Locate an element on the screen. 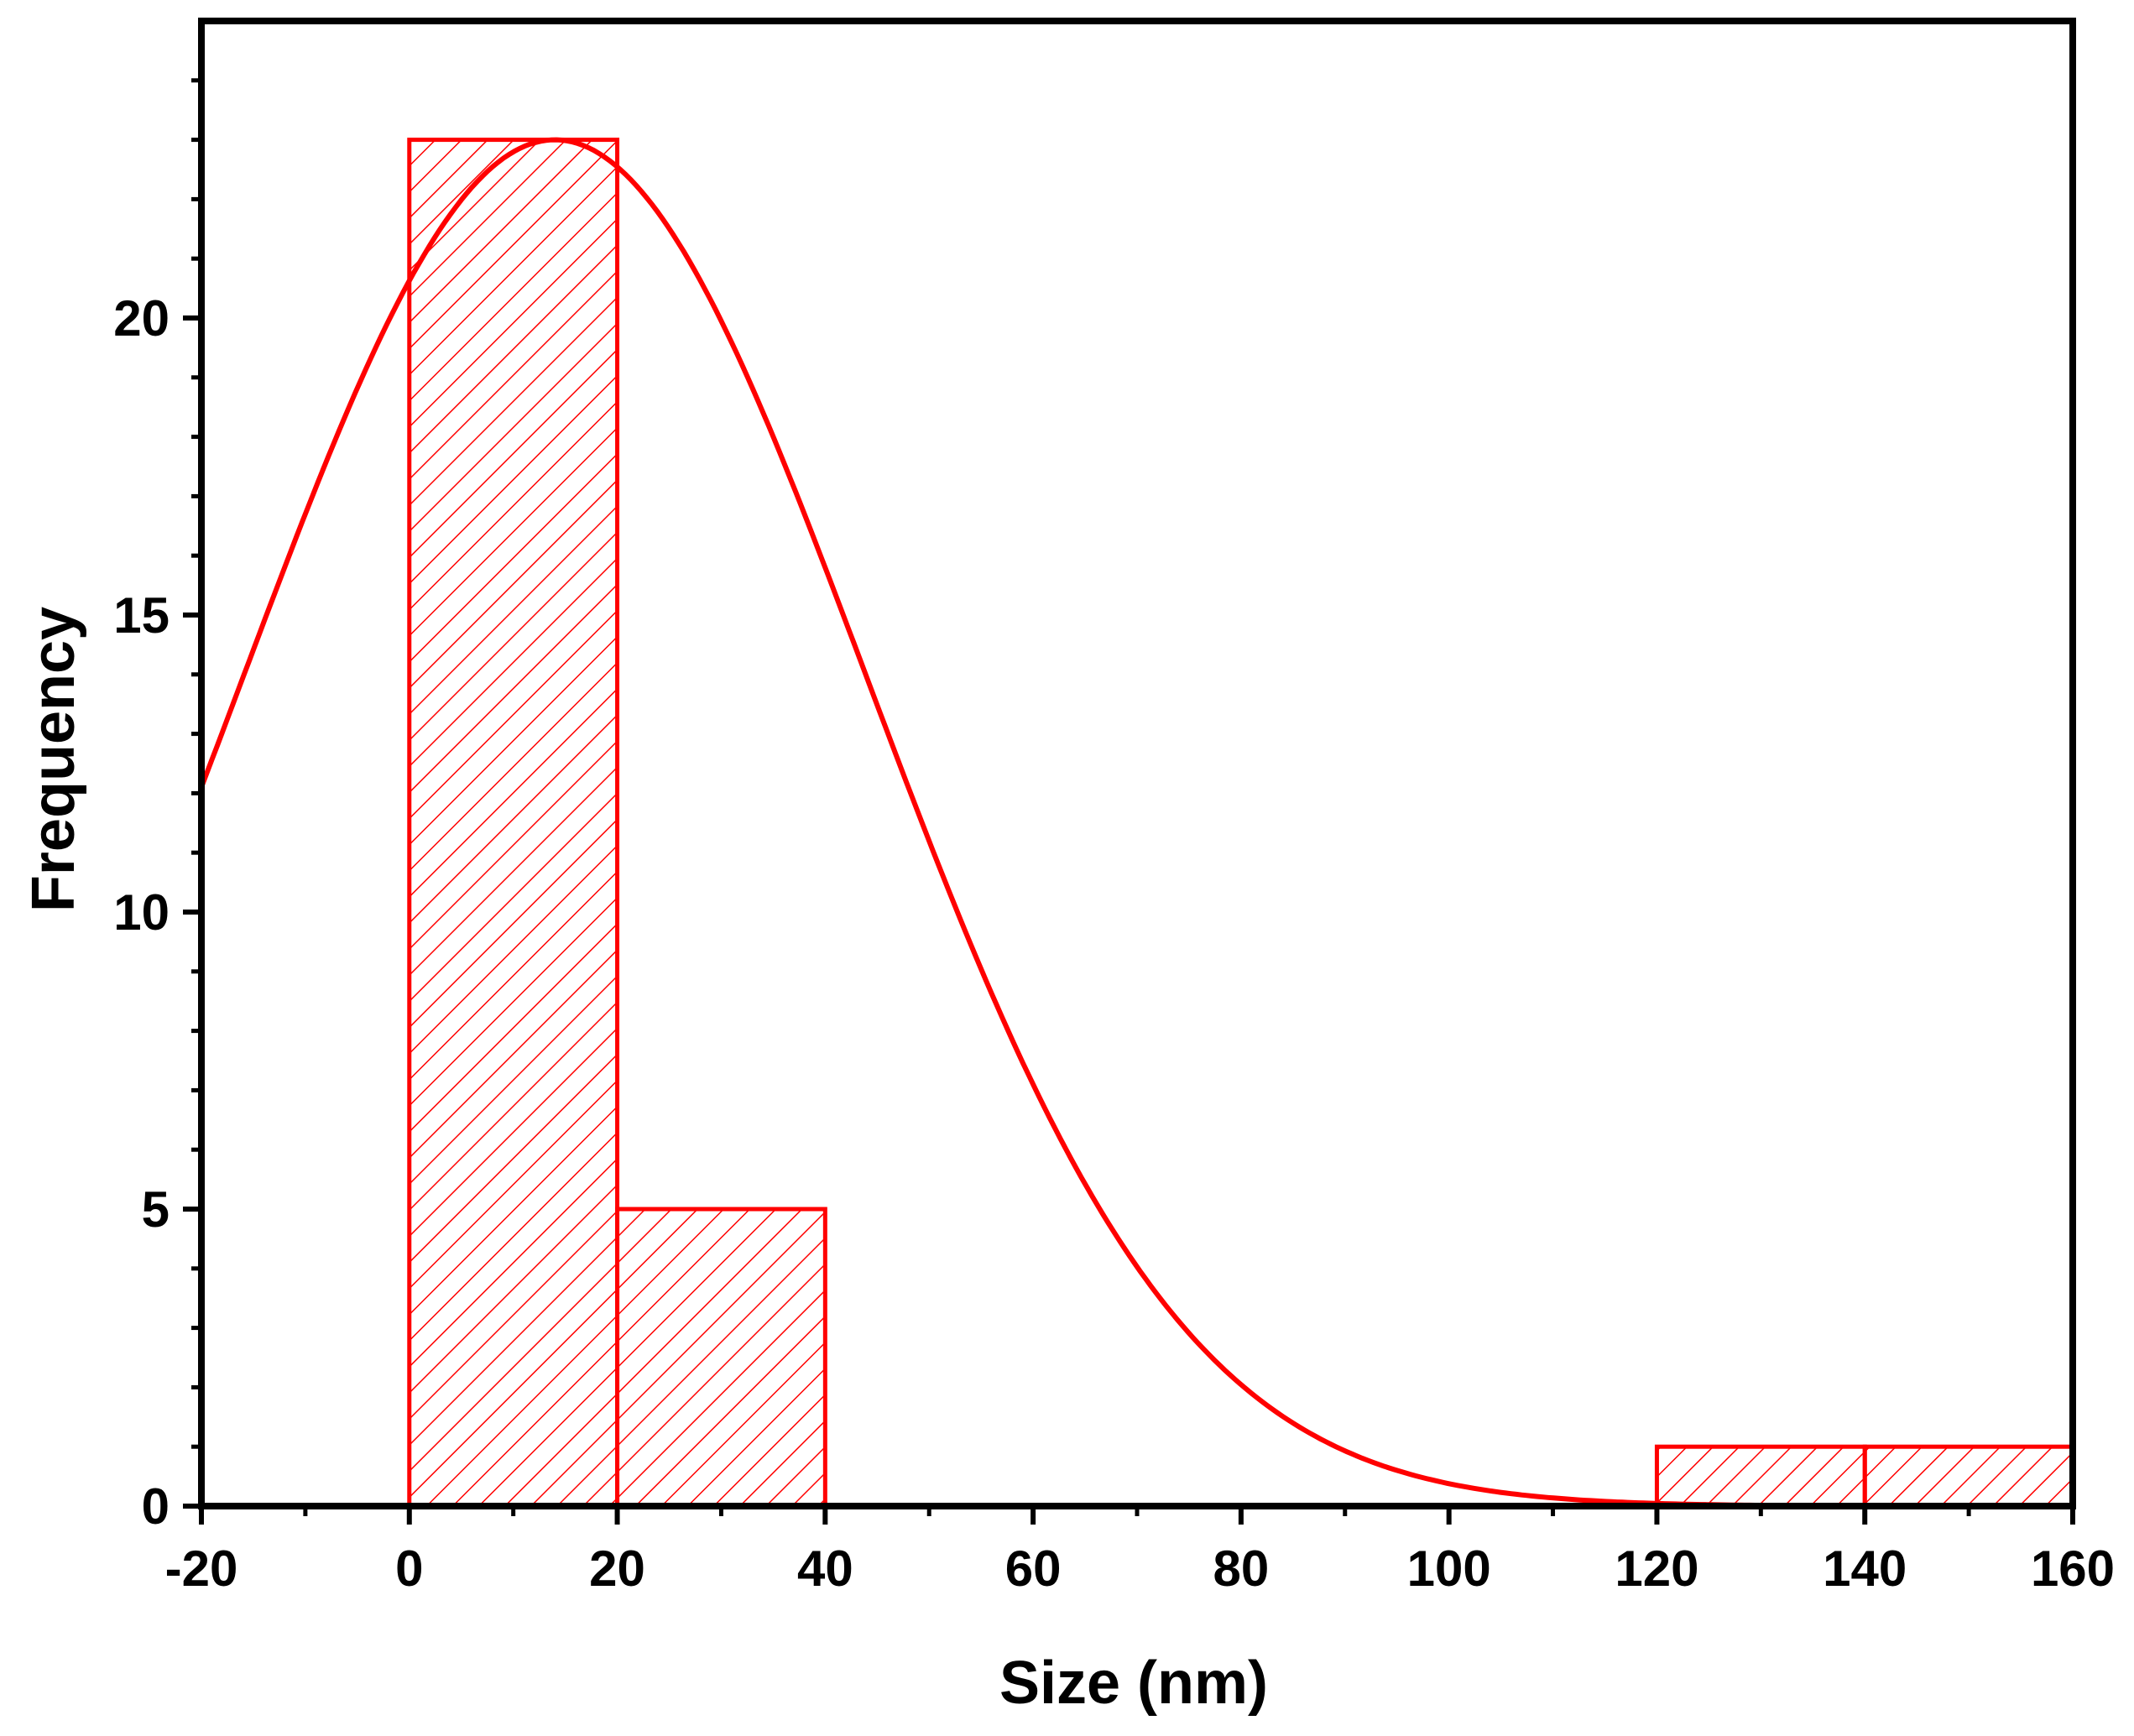  x-tick-label: 120 is located at coordinates (1657, 1569).